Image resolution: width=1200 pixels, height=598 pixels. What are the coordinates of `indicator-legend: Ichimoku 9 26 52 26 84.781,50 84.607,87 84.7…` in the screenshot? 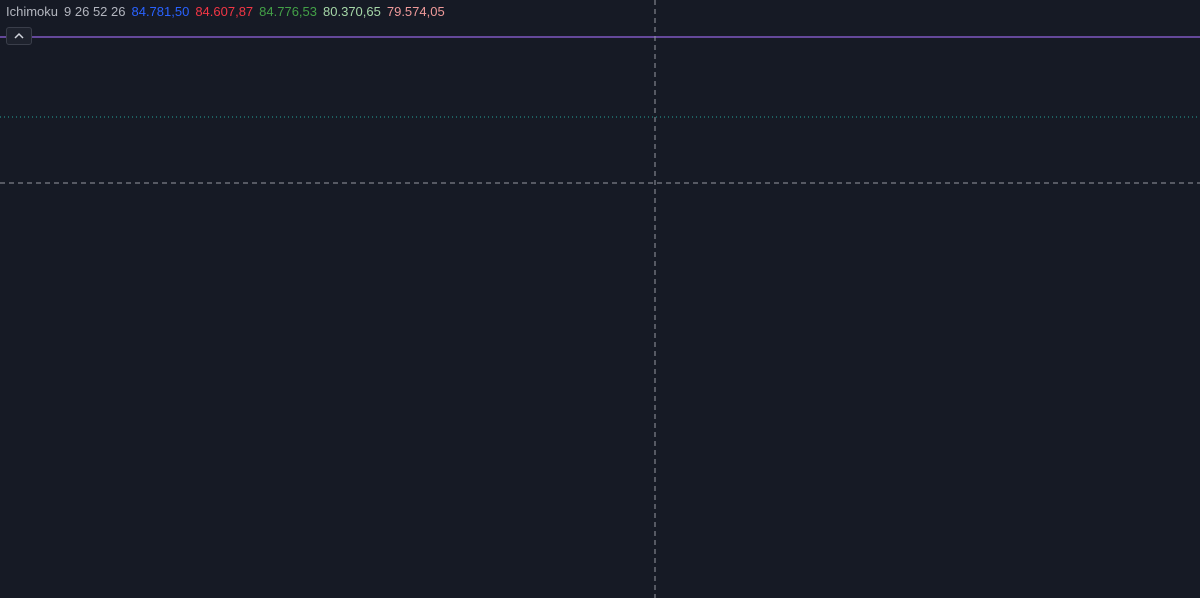 It's located at (231, 11).